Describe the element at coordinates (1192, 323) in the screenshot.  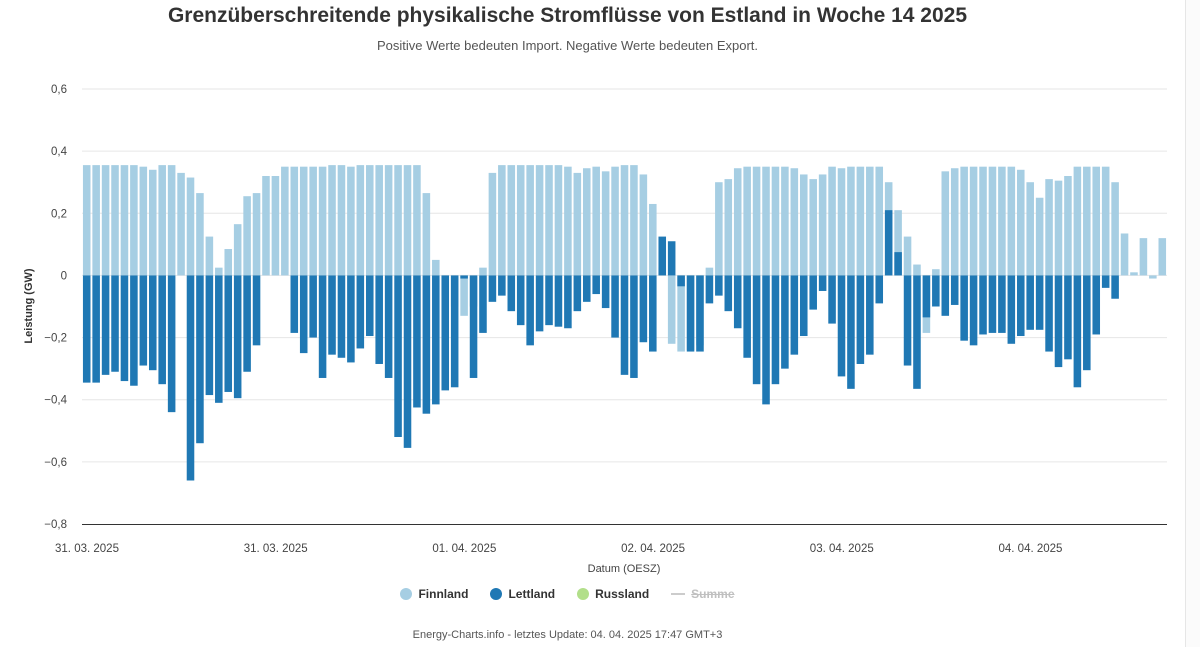
I see `scrollbar-track` at that location.